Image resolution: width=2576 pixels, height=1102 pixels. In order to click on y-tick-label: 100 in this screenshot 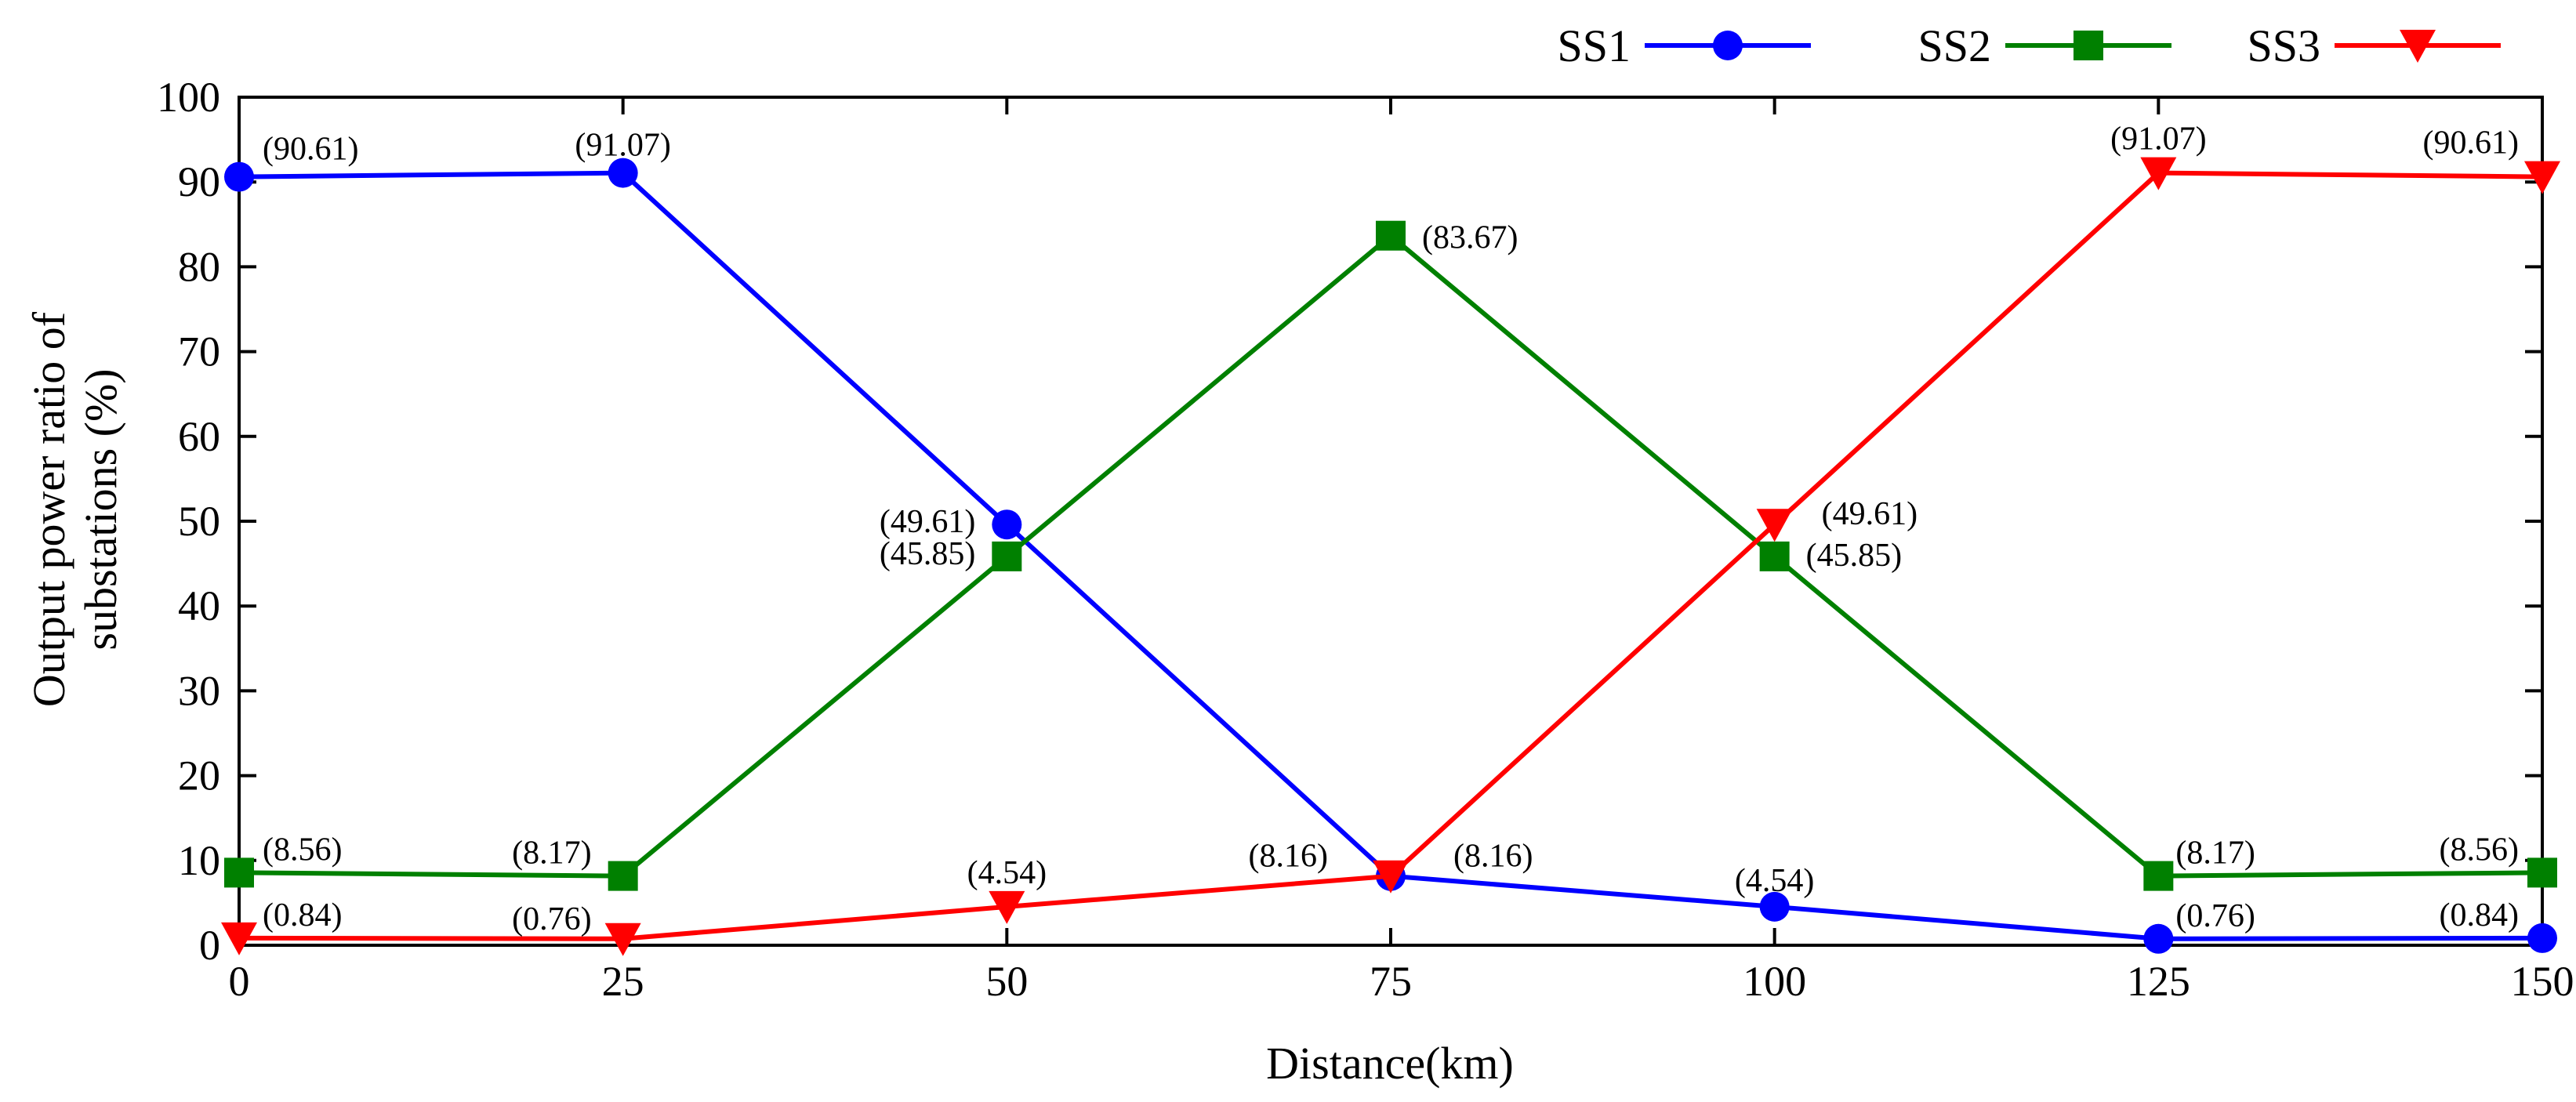, I will do `click(188, 97)`.